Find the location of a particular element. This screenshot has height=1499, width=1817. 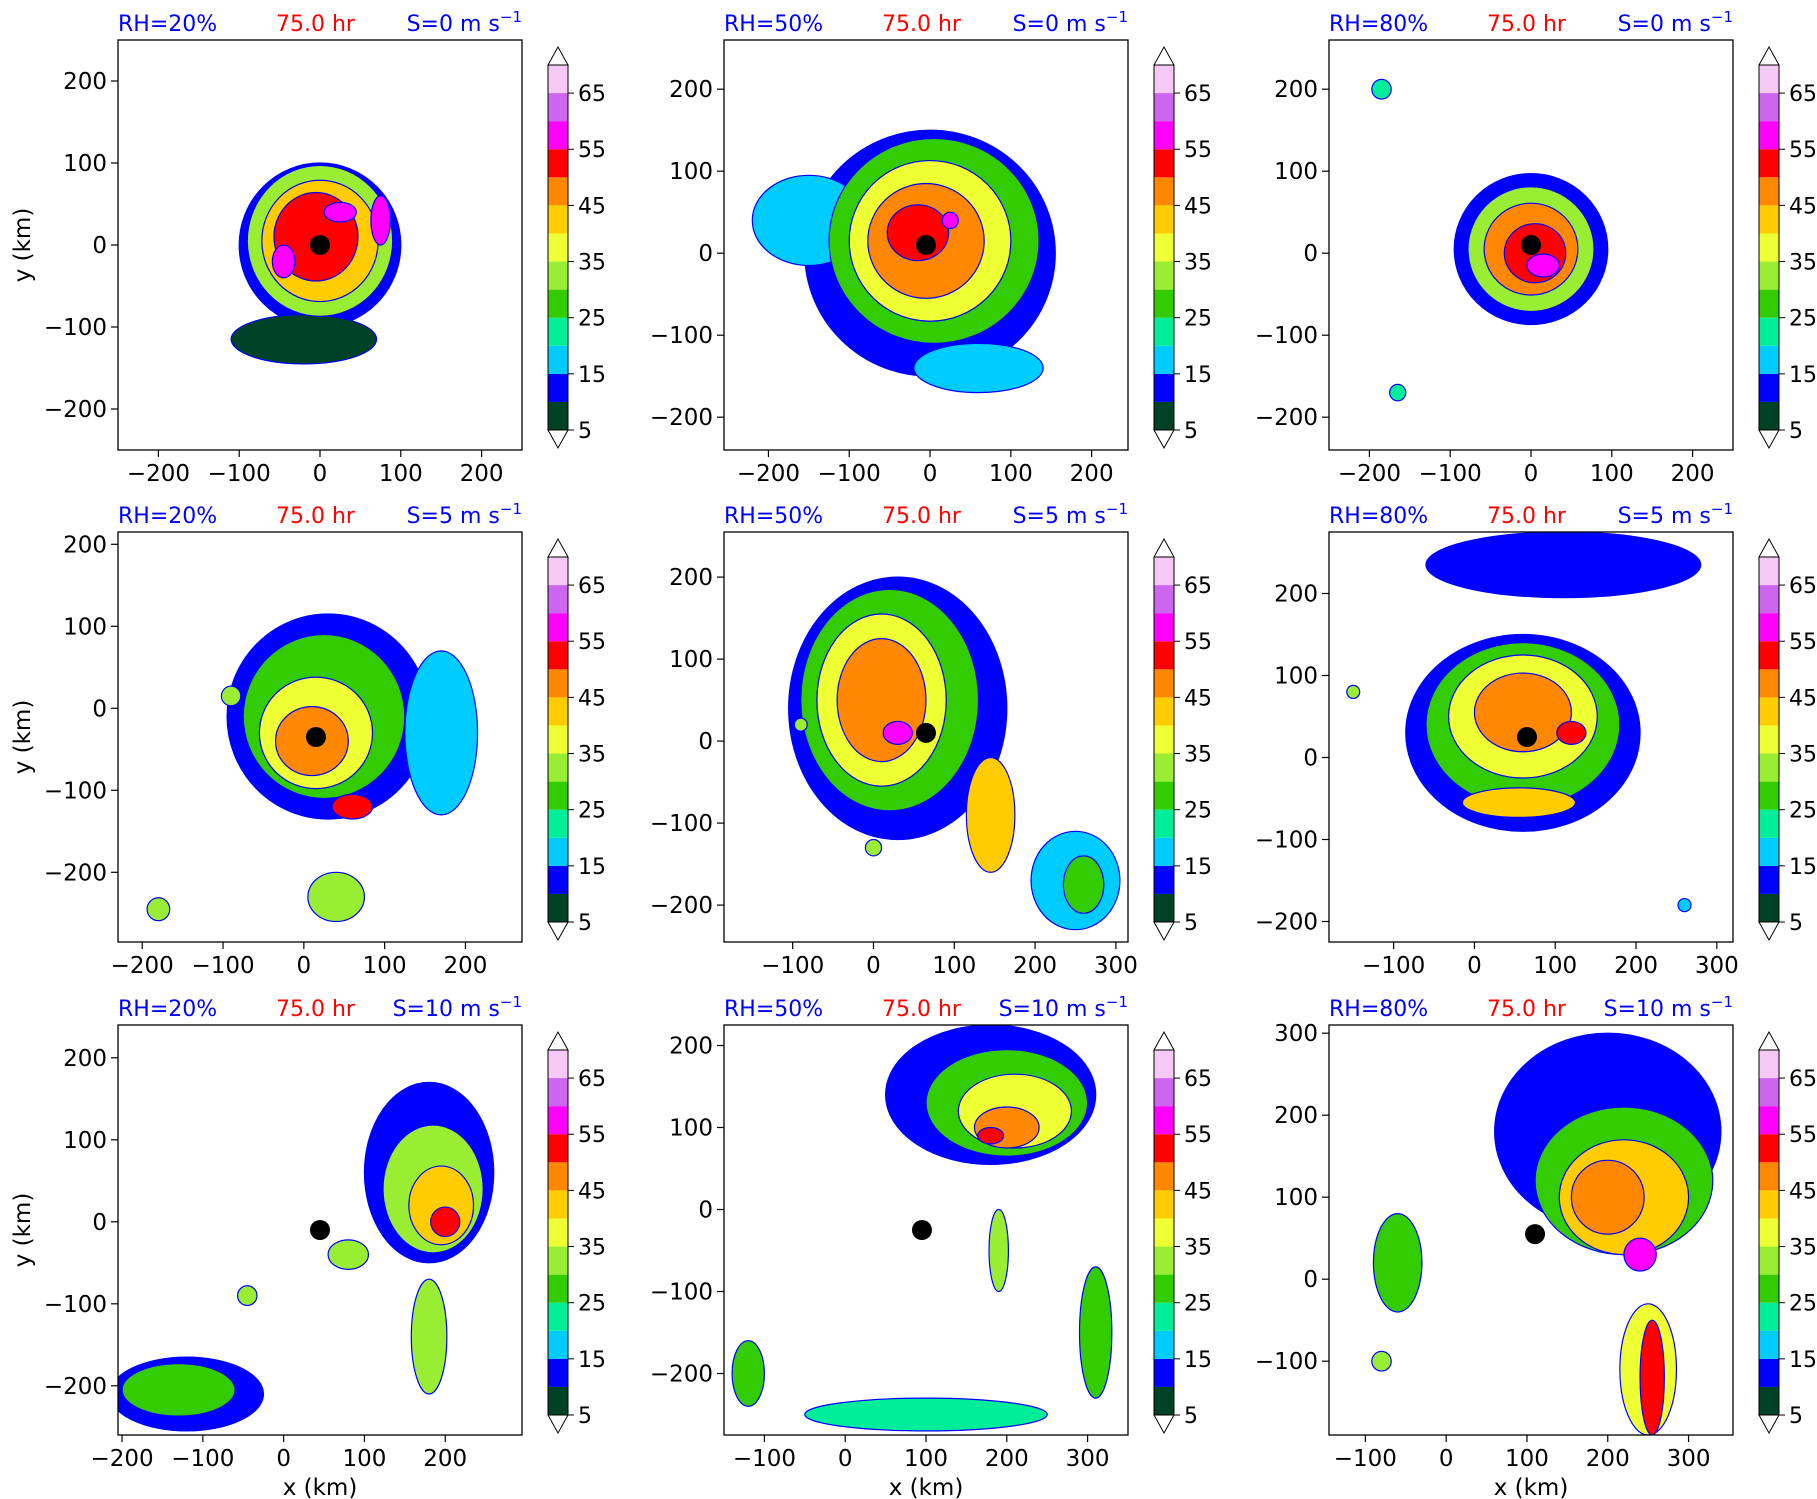

x-tick-label: 300 is located at coordinates (1088, 1459).